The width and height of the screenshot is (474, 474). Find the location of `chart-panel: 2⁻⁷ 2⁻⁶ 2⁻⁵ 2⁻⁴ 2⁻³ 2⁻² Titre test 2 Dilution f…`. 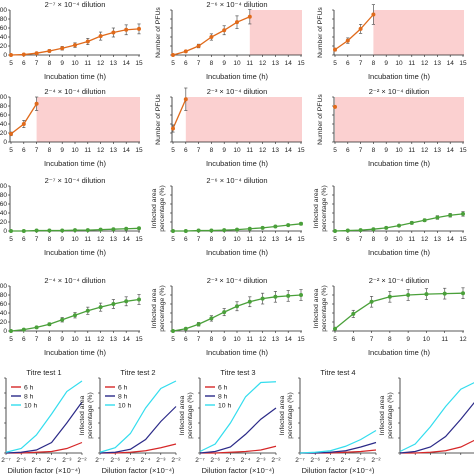

chart-panel: 2⁻⁷ 2⁻⁶ 2⁻⁵ 2⁻⁴ 2⁻³ 2⁻² Titre test 2 Dilution f… is located at coordinates (130, 421).